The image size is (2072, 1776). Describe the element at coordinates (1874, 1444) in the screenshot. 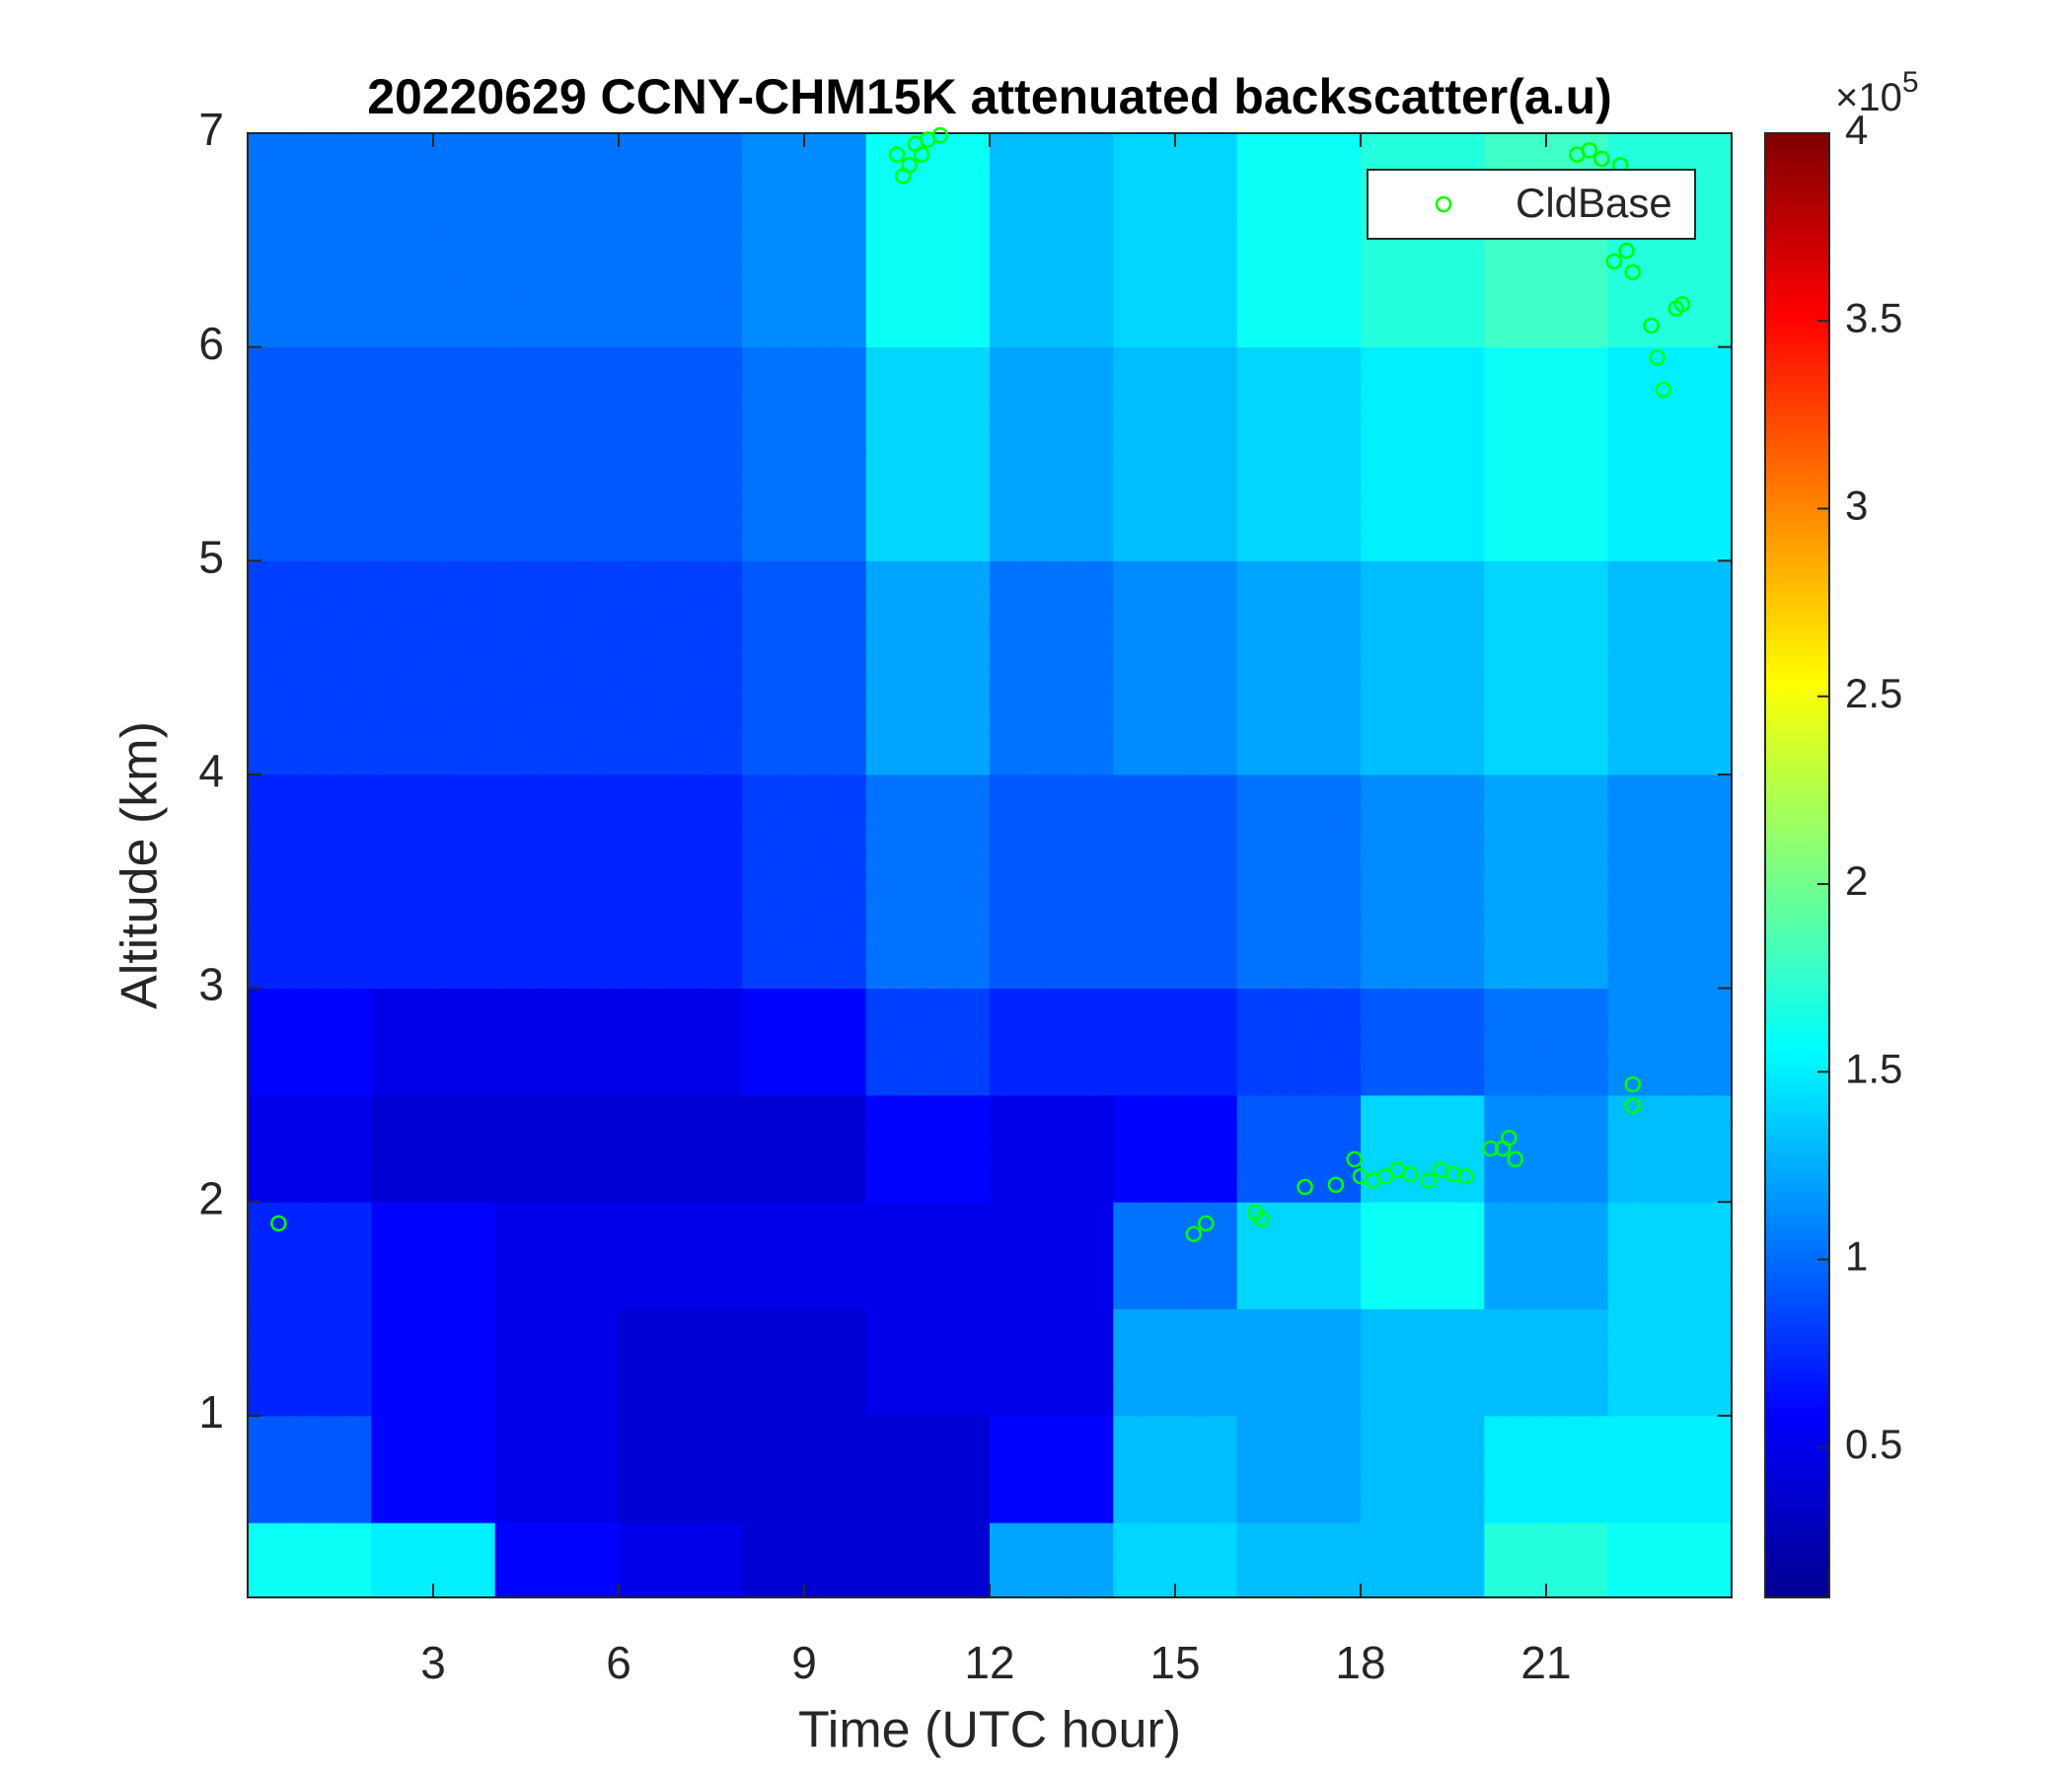

I see `colorbar-tick-label: 0.5` at that location.